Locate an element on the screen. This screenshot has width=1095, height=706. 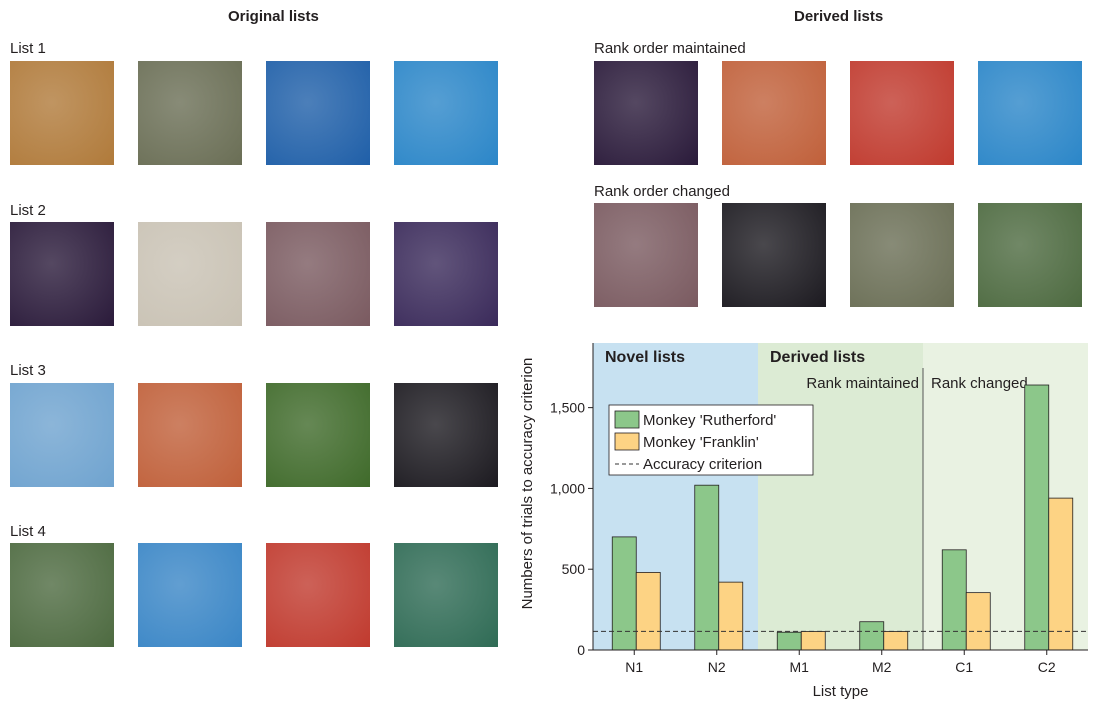
list-label: List 4 is located at coordinates (28, 531).